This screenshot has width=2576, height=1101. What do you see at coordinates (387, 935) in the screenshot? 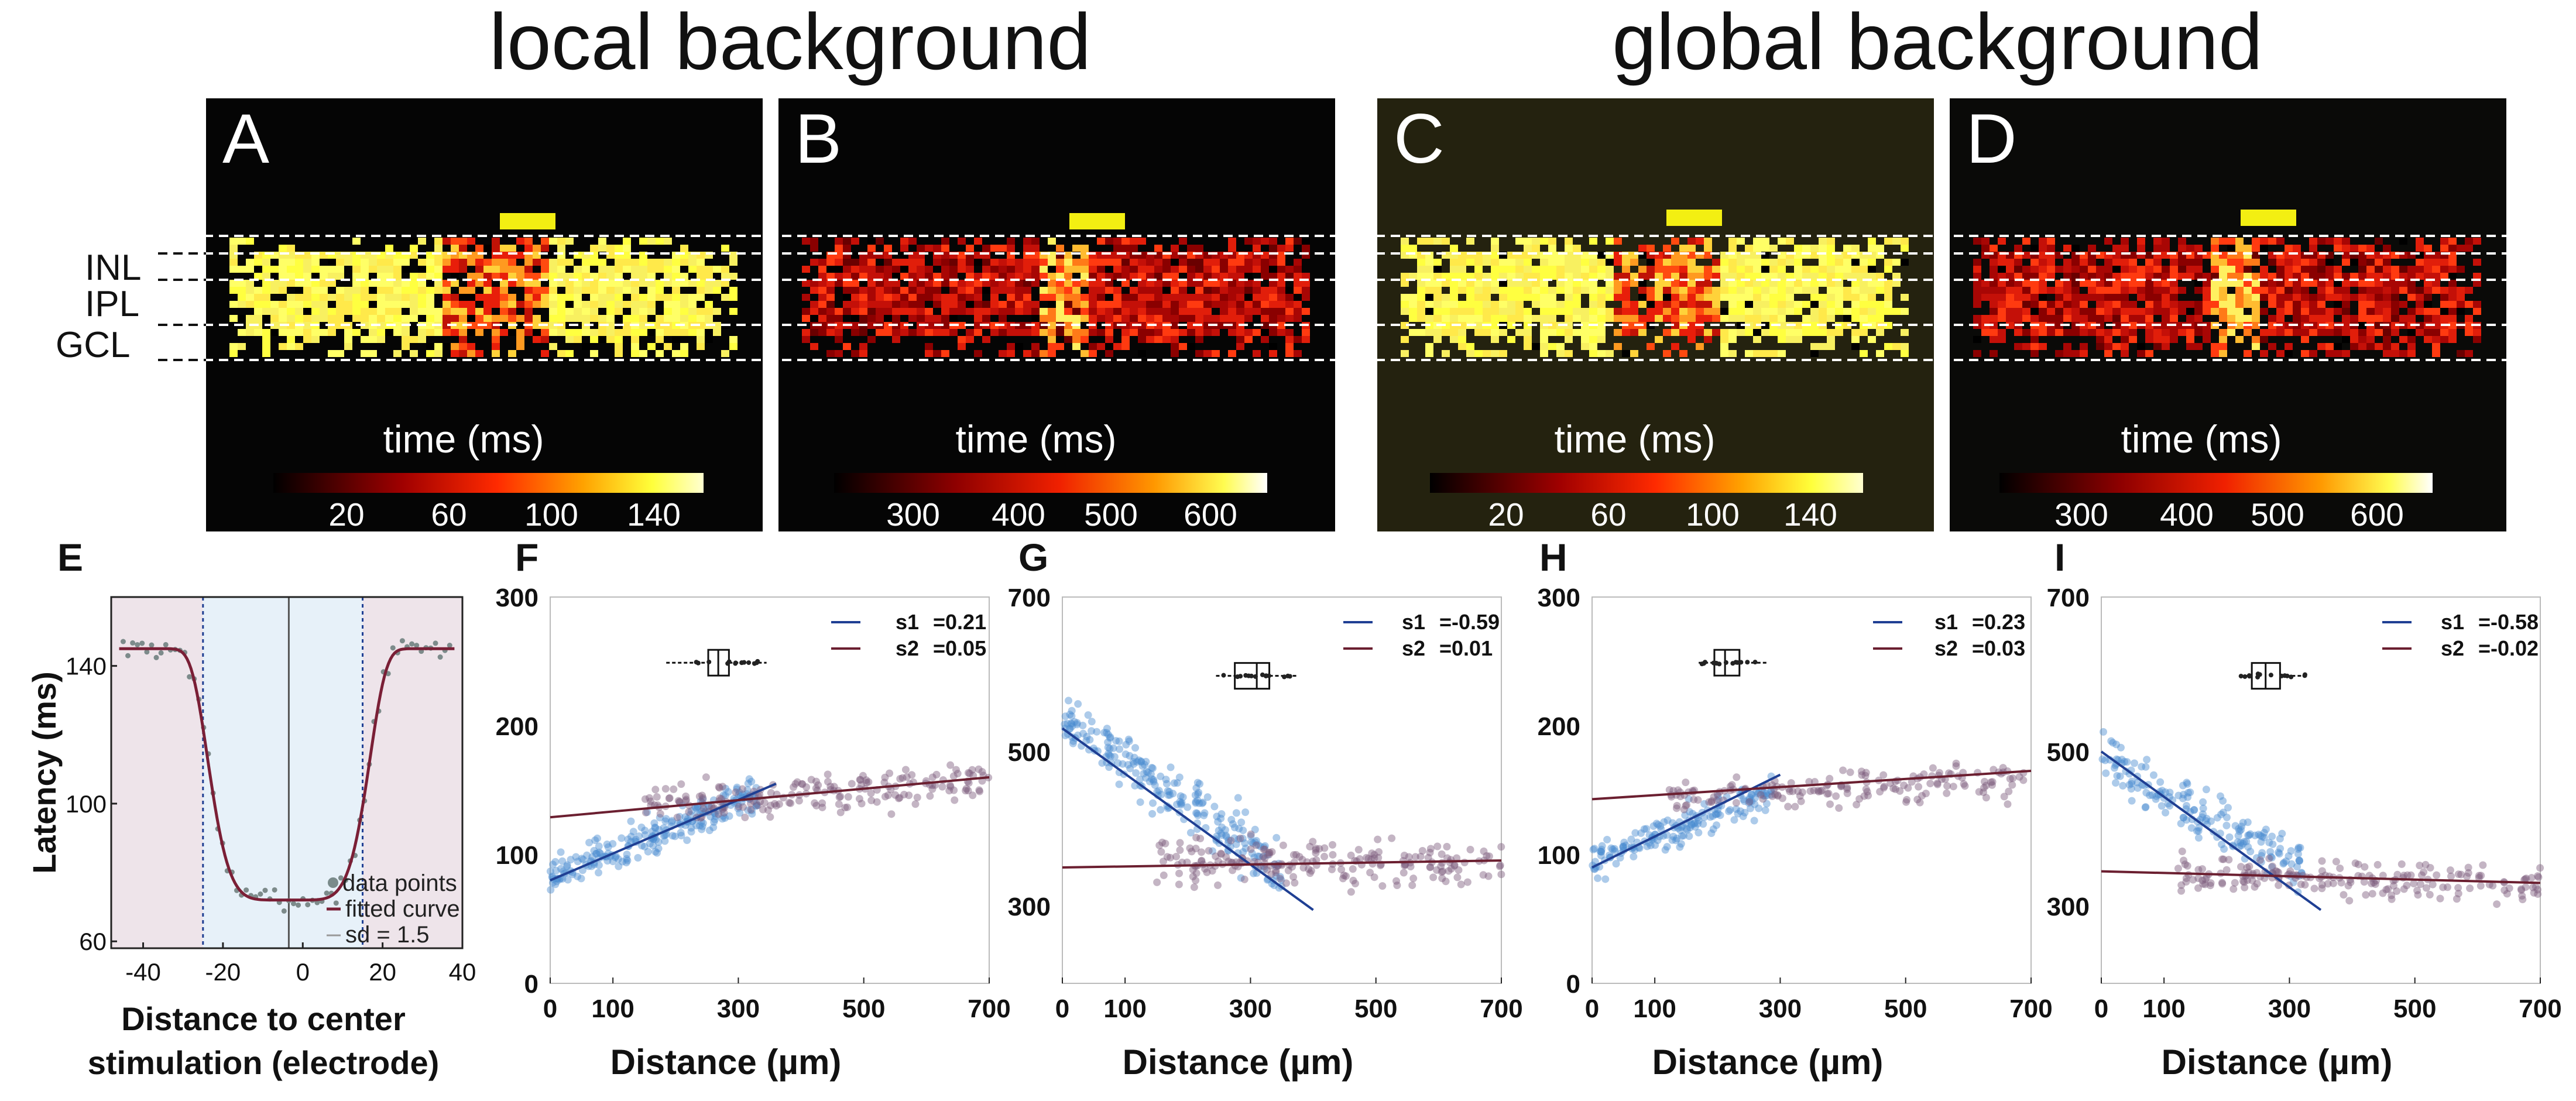
I see `legend-label-sd: sd = 1.5` at bounding box center [387, 935].